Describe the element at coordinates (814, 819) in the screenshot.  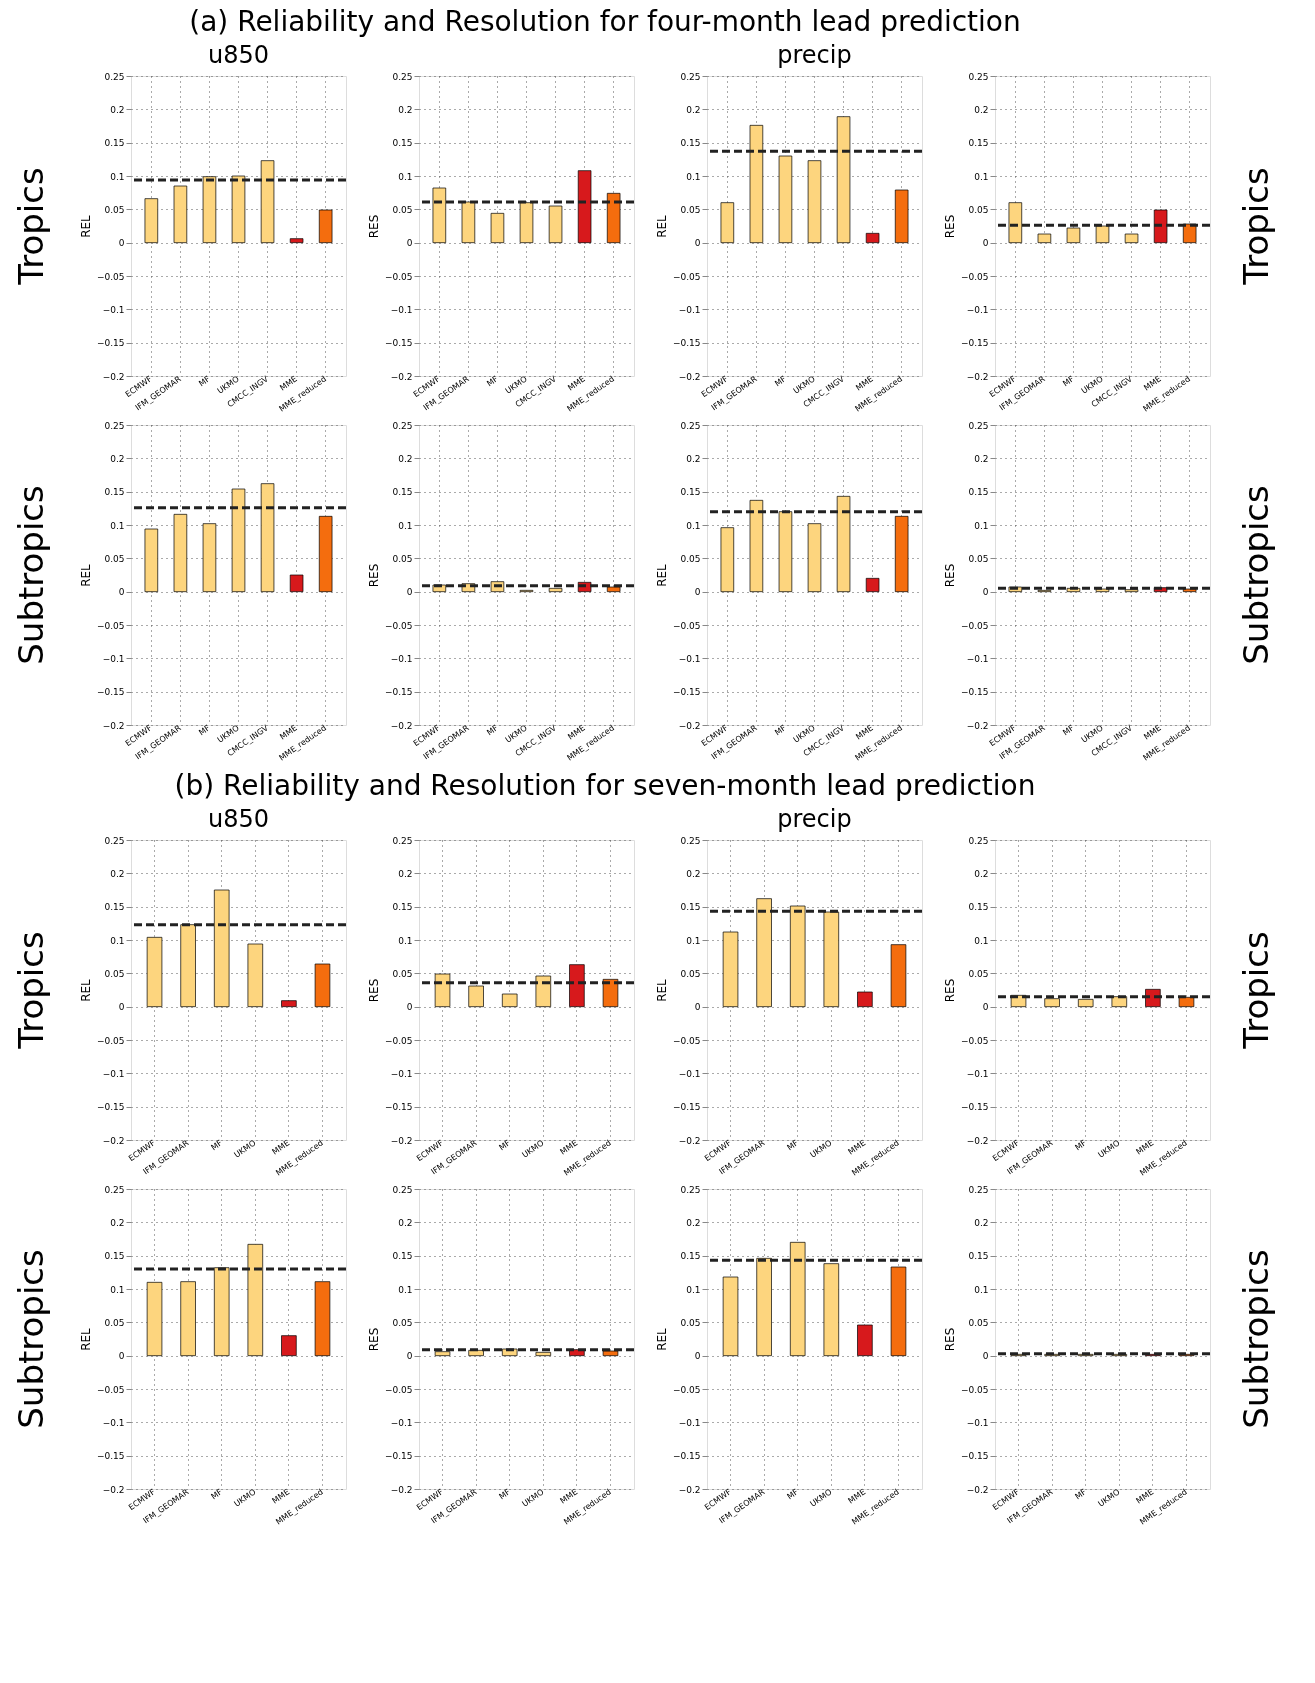
I see `chart-title: precip` at that location.